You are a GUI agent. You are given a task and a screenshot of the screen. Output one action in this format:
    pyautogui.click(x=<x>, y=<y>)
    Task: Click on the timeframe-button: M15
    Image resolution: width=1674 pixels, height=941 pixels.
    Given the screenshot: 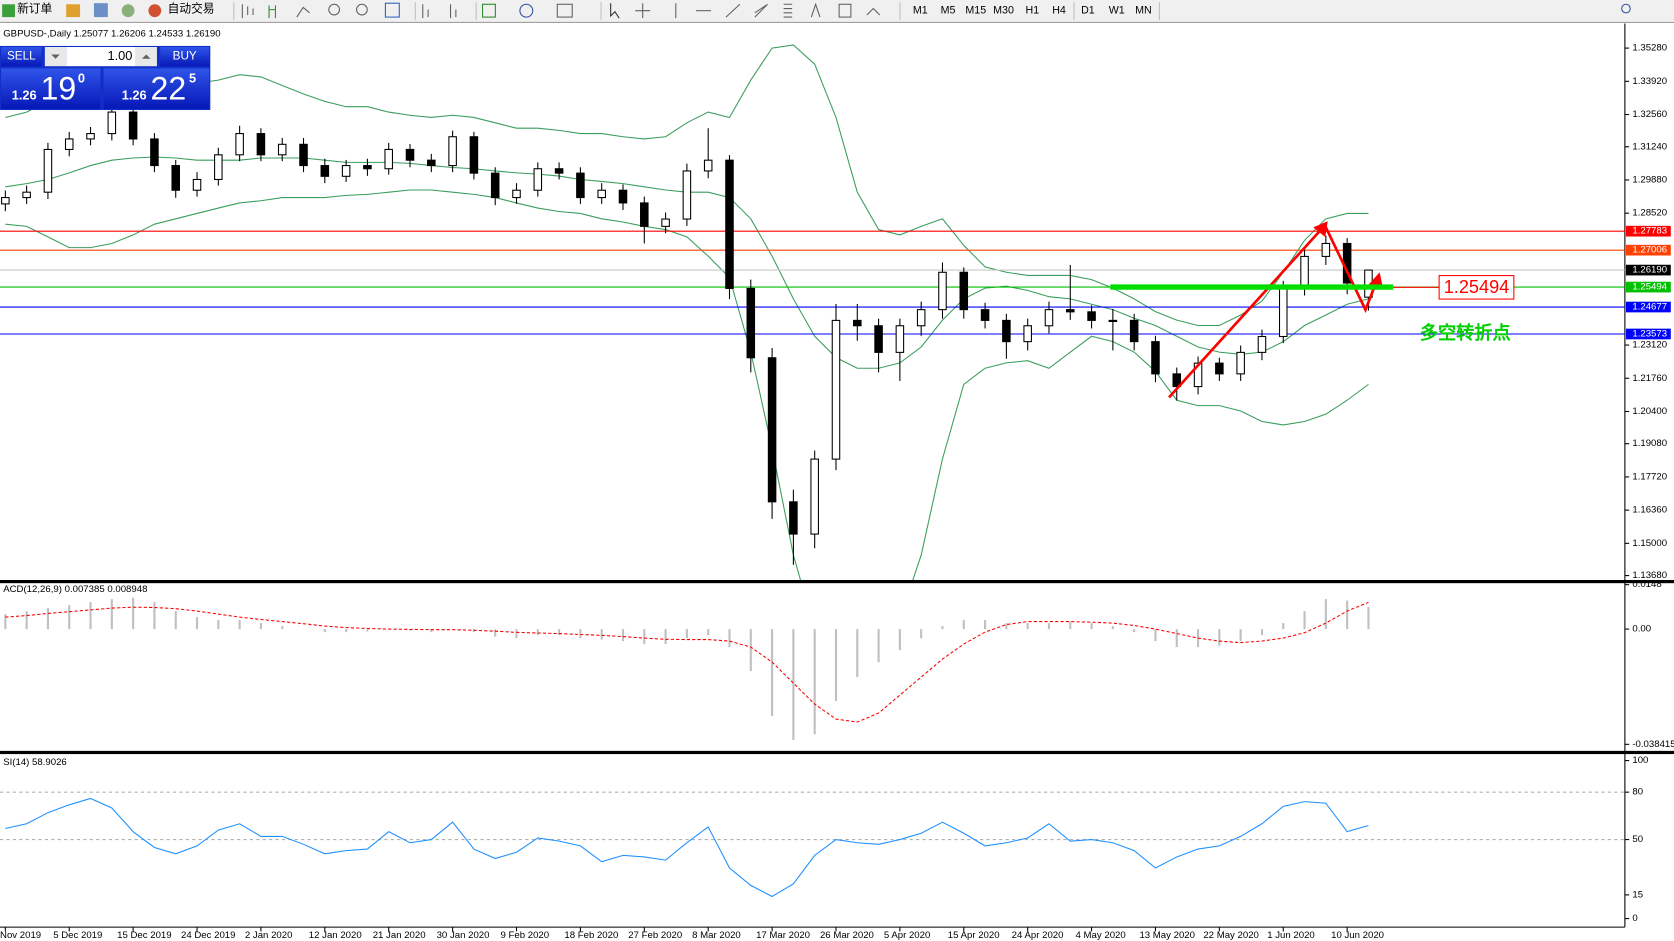 What is the action you would take?
    pyautogui.click(x=975, y=10)
    